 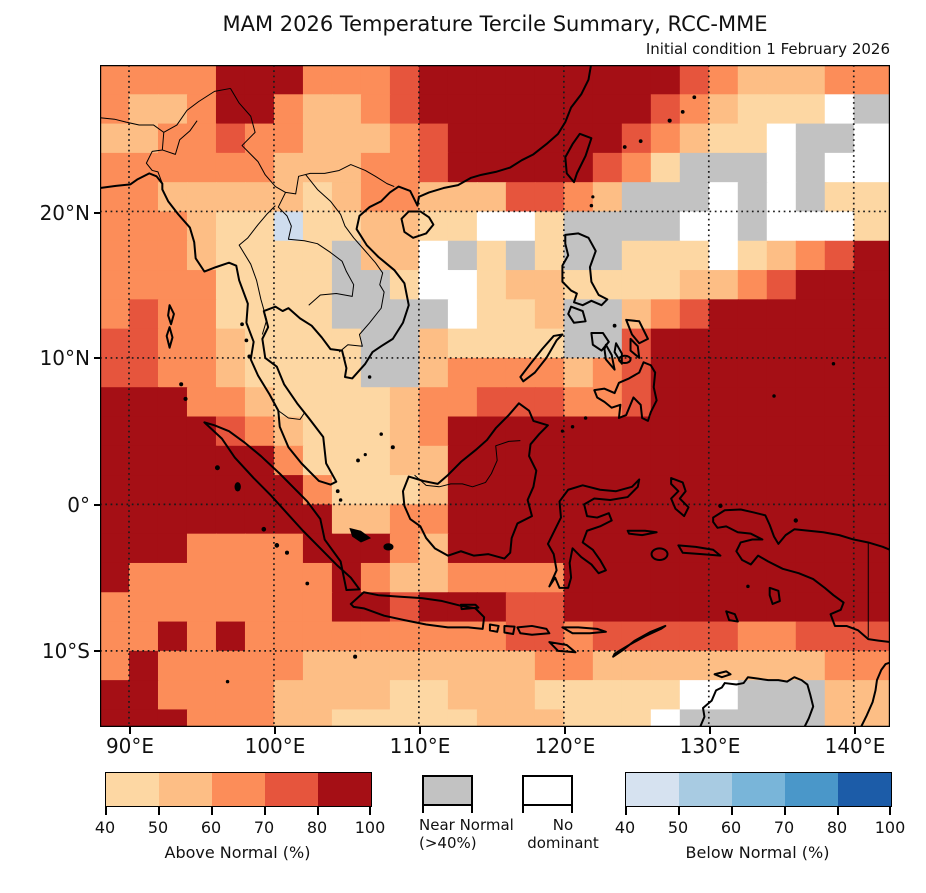 What do you see at coordinates (660, 554) in the screenshot?
I see `coast-buru` at bounding box center [660, 554].